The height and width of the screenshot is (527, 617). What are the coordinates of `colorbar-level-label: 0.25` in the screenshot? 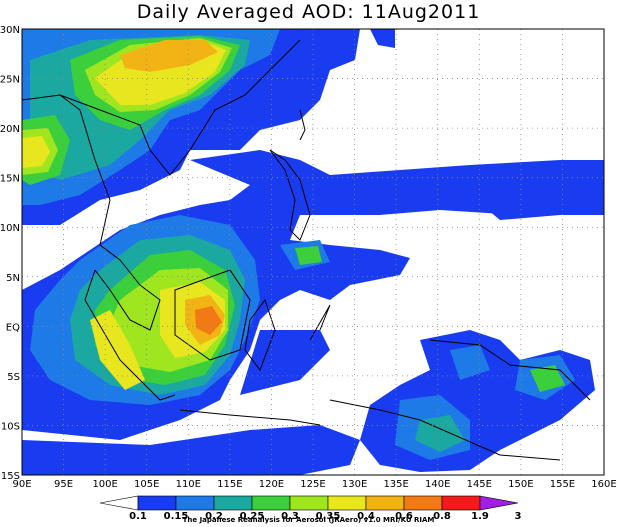 It's located at (252, 516).